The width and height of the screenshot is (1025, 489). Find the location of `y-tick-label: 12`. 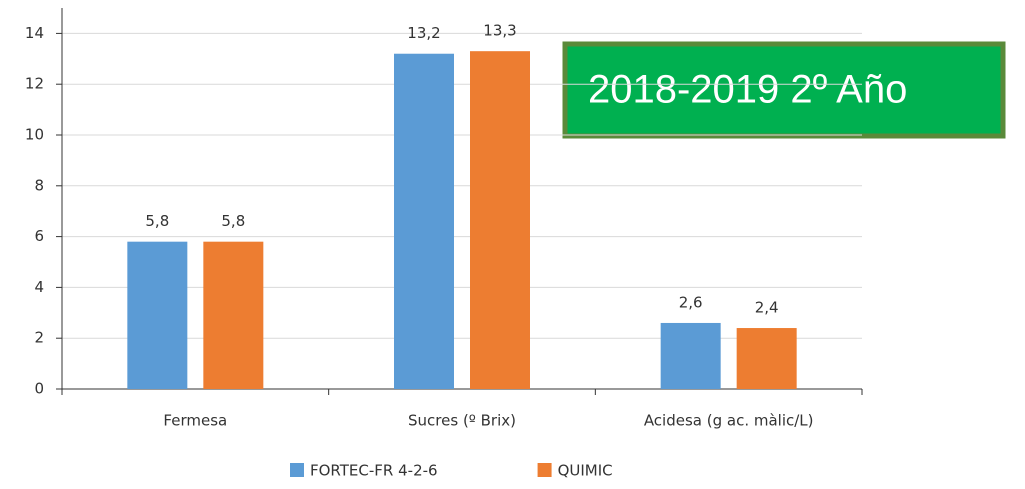

y-tick-label: 12 is located at coordinates (34, 84).